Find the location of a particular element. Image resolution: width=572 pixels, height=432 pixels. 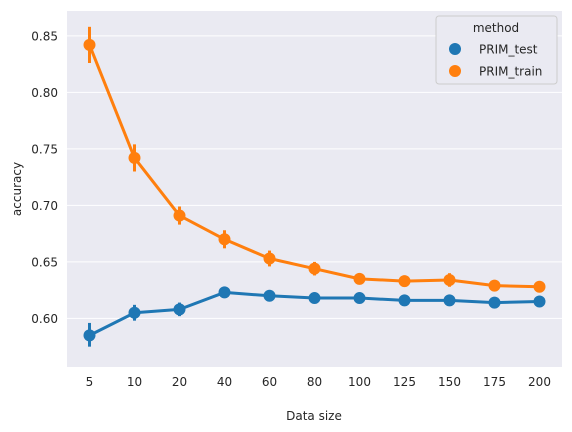

x-tick-label: 175 is located at coordinates (494, 382).